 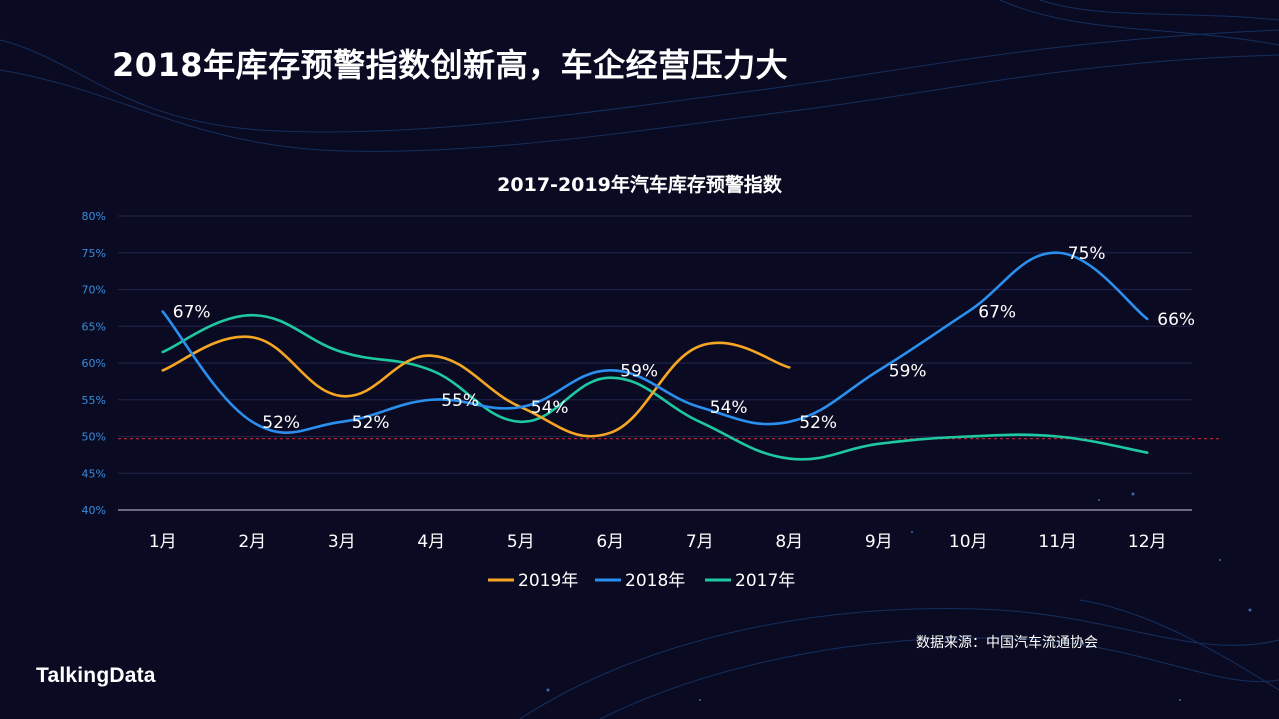 I want to click on legend-label: 2018年, so click(x=655, y=581).